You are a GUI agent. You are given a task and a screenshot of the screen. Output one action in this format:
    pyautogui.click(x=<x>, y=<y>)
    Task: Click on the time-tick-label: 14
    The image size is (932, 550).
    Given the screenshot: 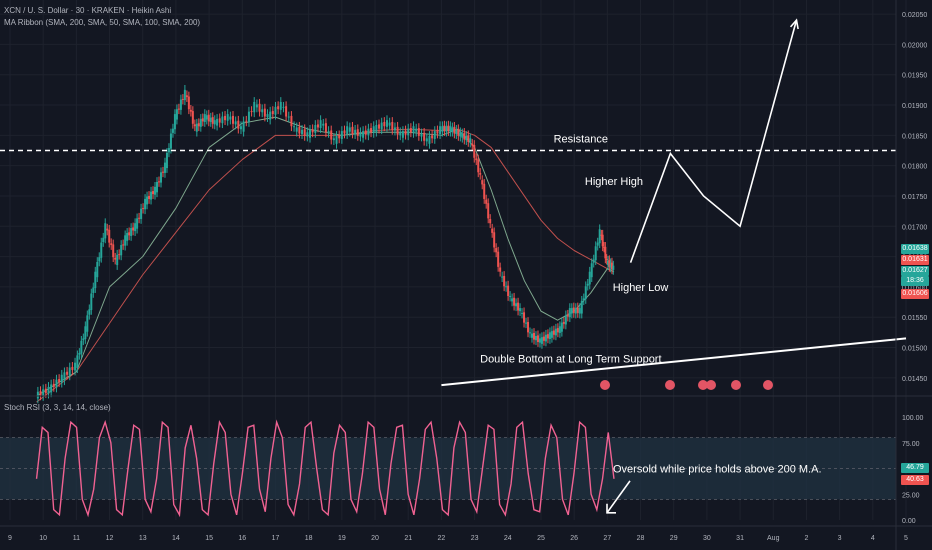 What is the action you would take?
    pyautogui.click(x=176, y=538)
    